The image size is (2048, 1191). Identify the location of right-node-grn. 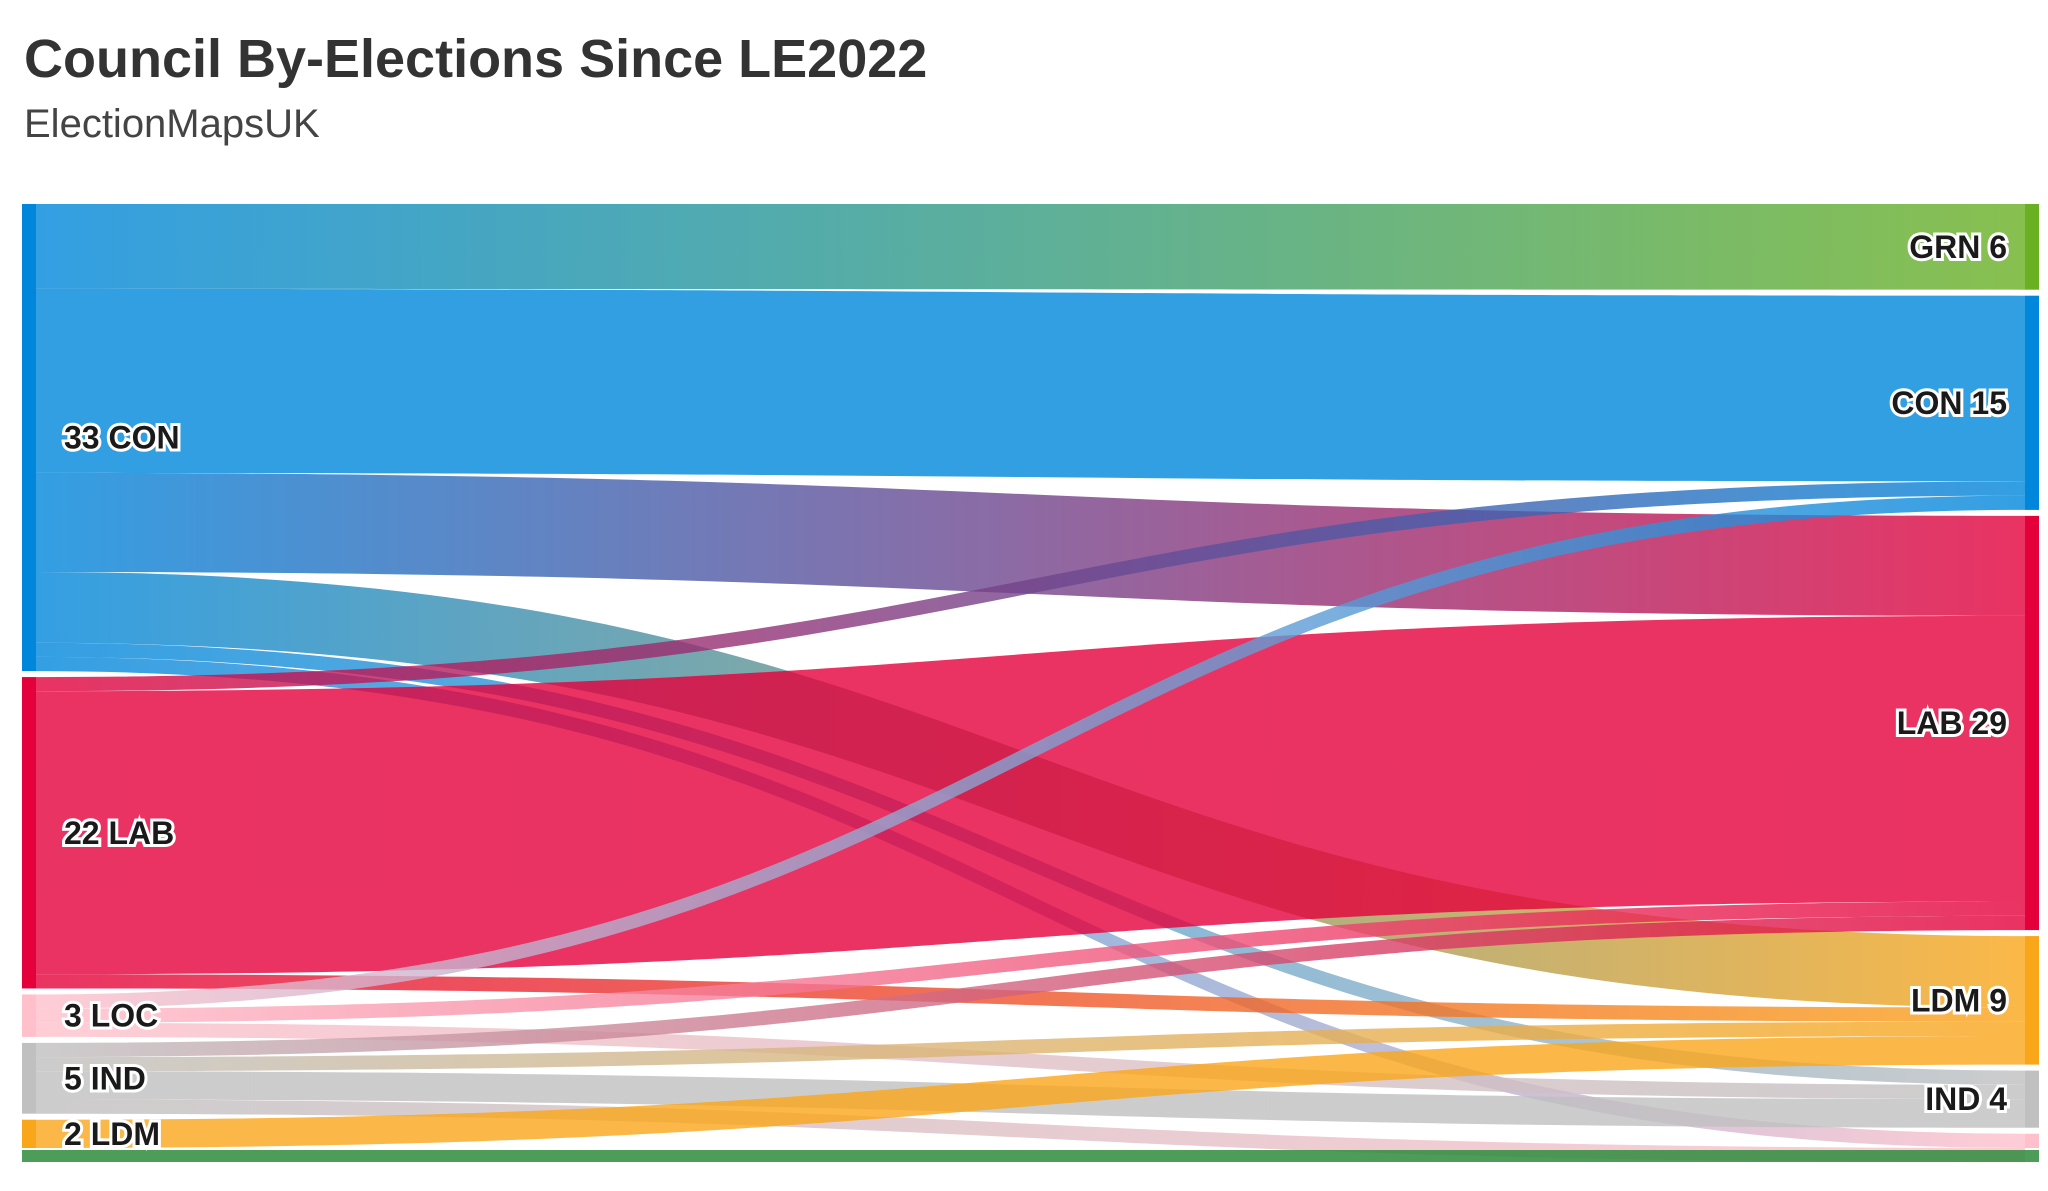
(2032, 247).